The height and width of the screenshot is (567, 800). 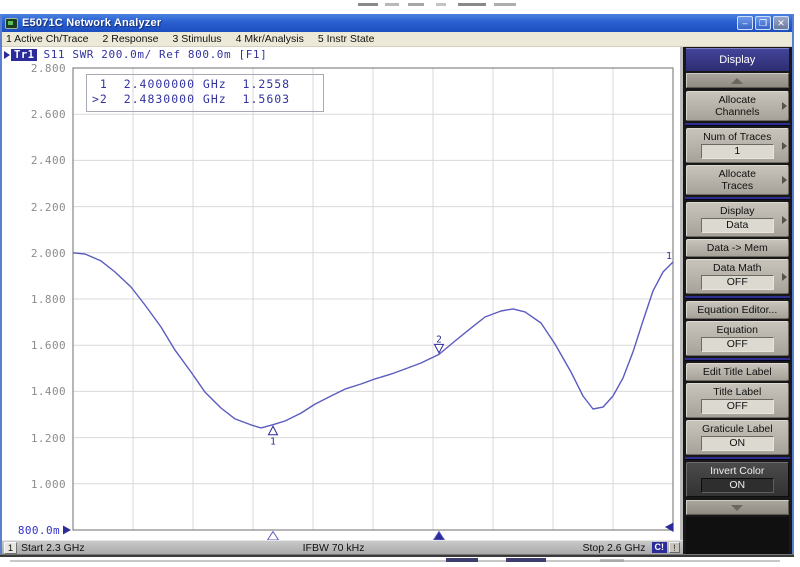 I want to click on start-frequency: Start 2.3 GHz, so click(x=53, y=547).